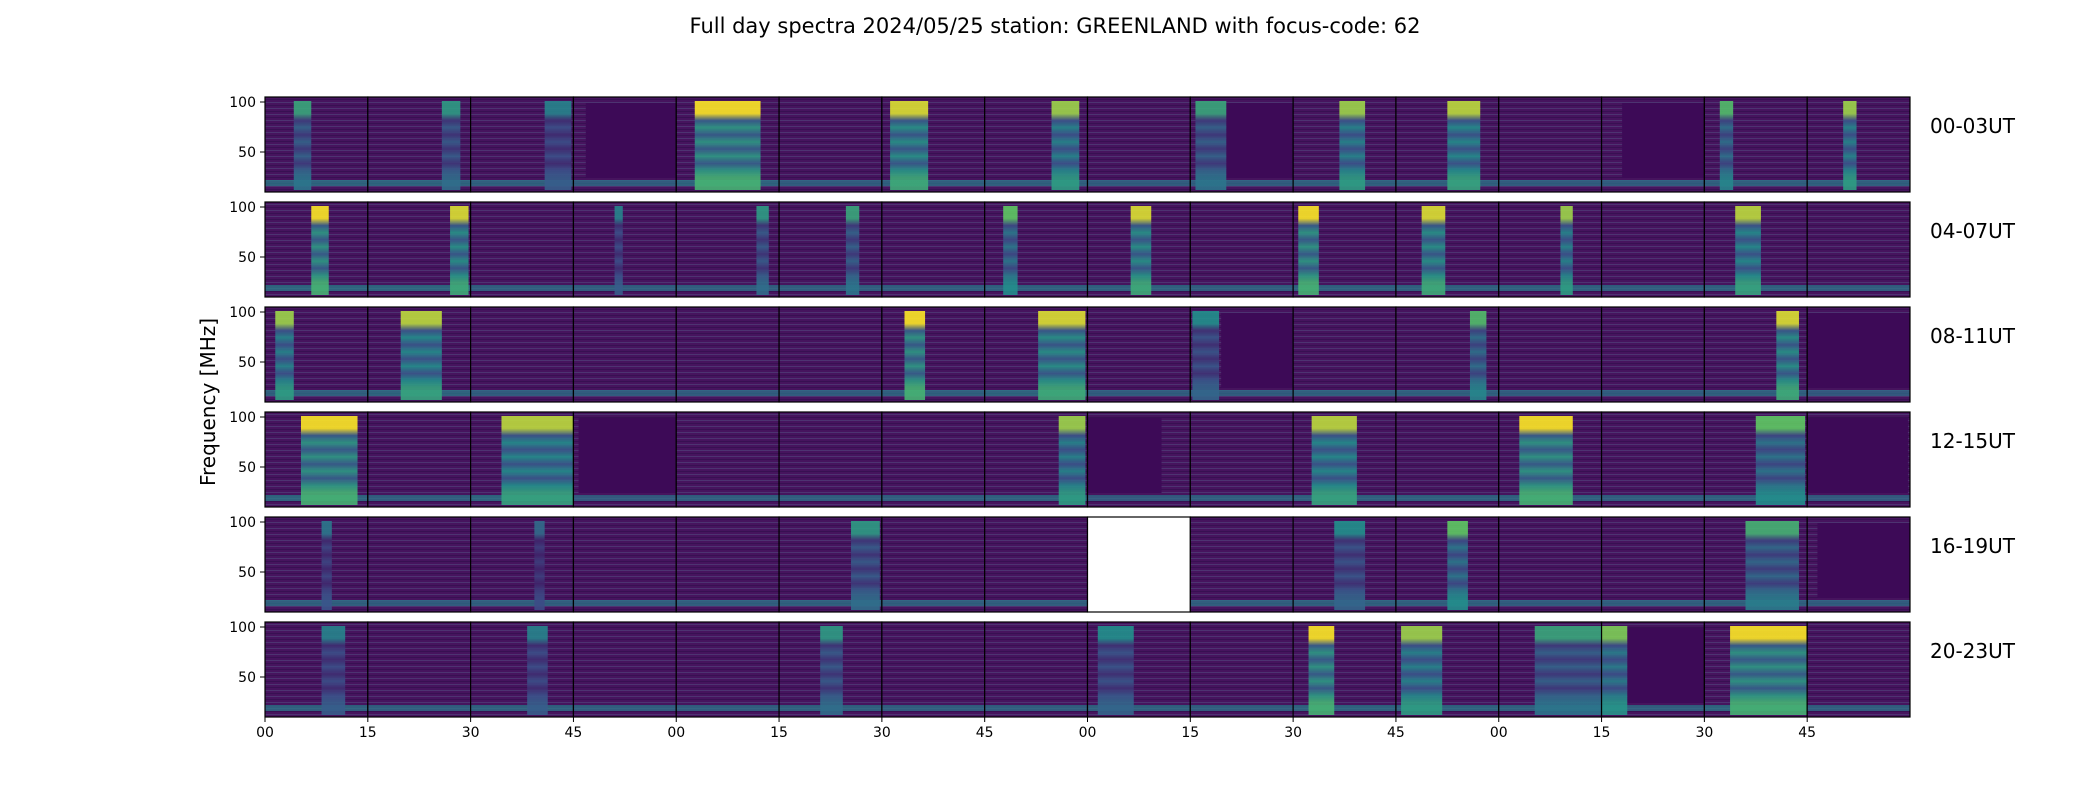  I want to click on row-time-label: 20-23UT, so click(1973, 651).